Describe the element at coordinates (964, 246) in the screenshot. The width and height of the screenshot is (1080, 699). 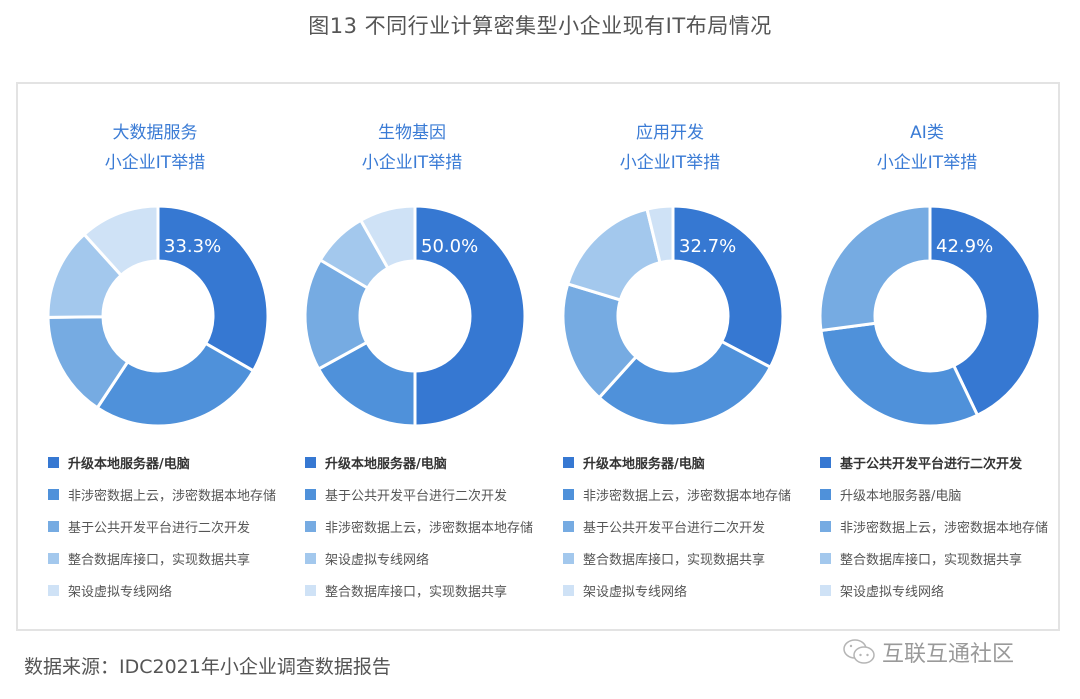
I see `slice-value-label: 42.9%` at that location.